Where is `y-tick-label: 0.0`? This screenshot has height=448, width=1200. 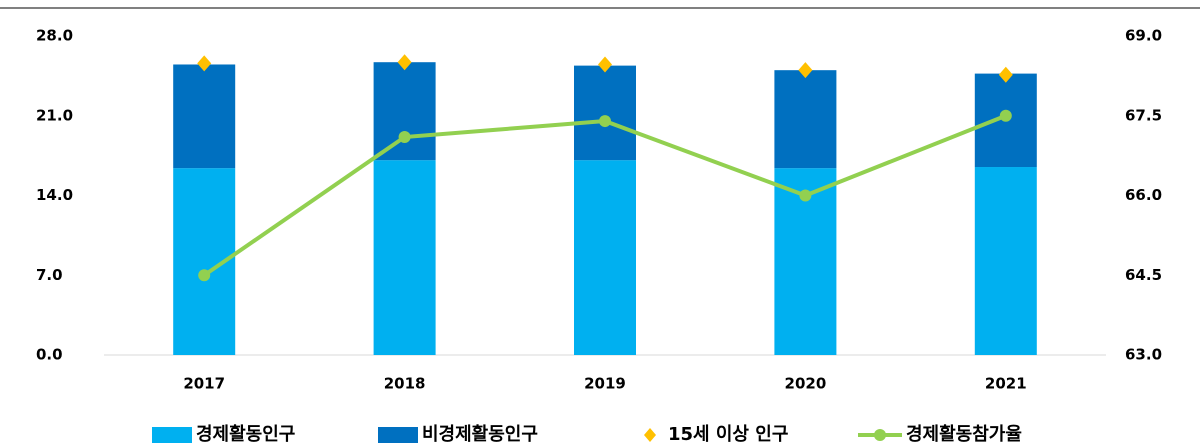
y-tick-label: 0.0 is located at coordinates (49, 355).